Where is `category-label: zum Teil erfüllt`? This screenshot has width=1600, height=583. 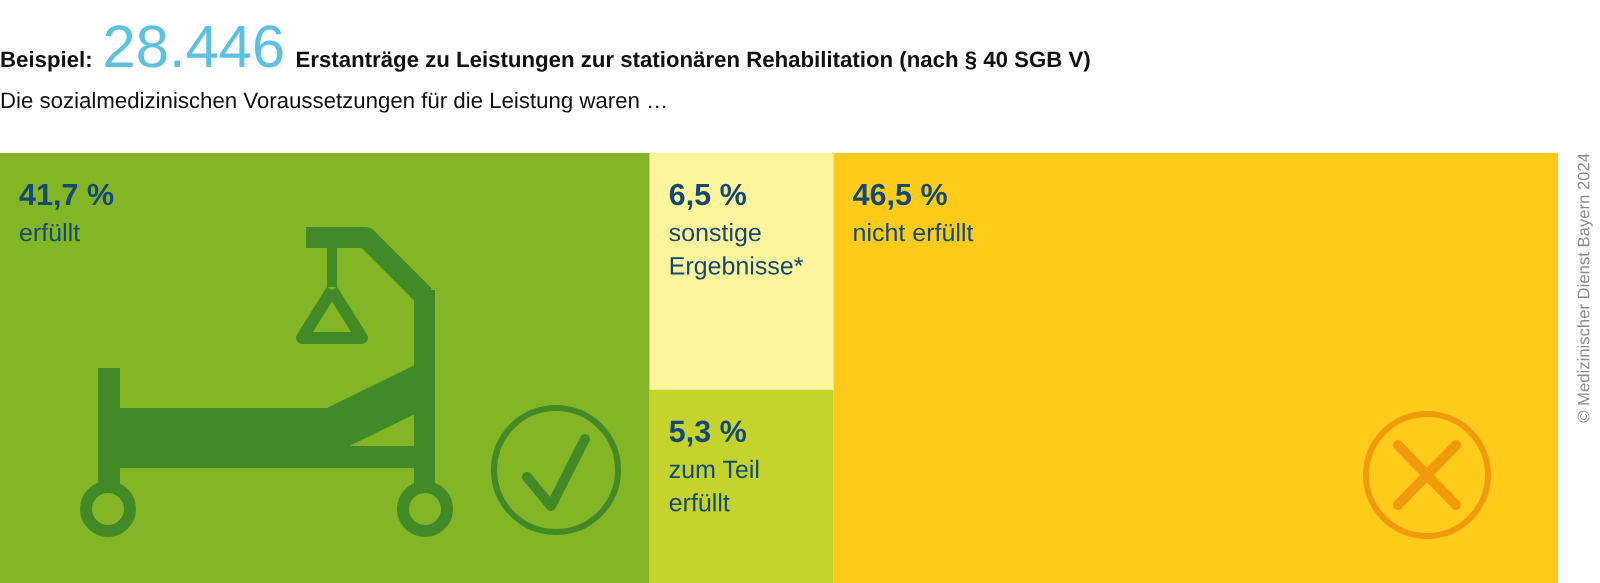 category-label: zum Teil erfüllt is located at coordinates (714, 485).